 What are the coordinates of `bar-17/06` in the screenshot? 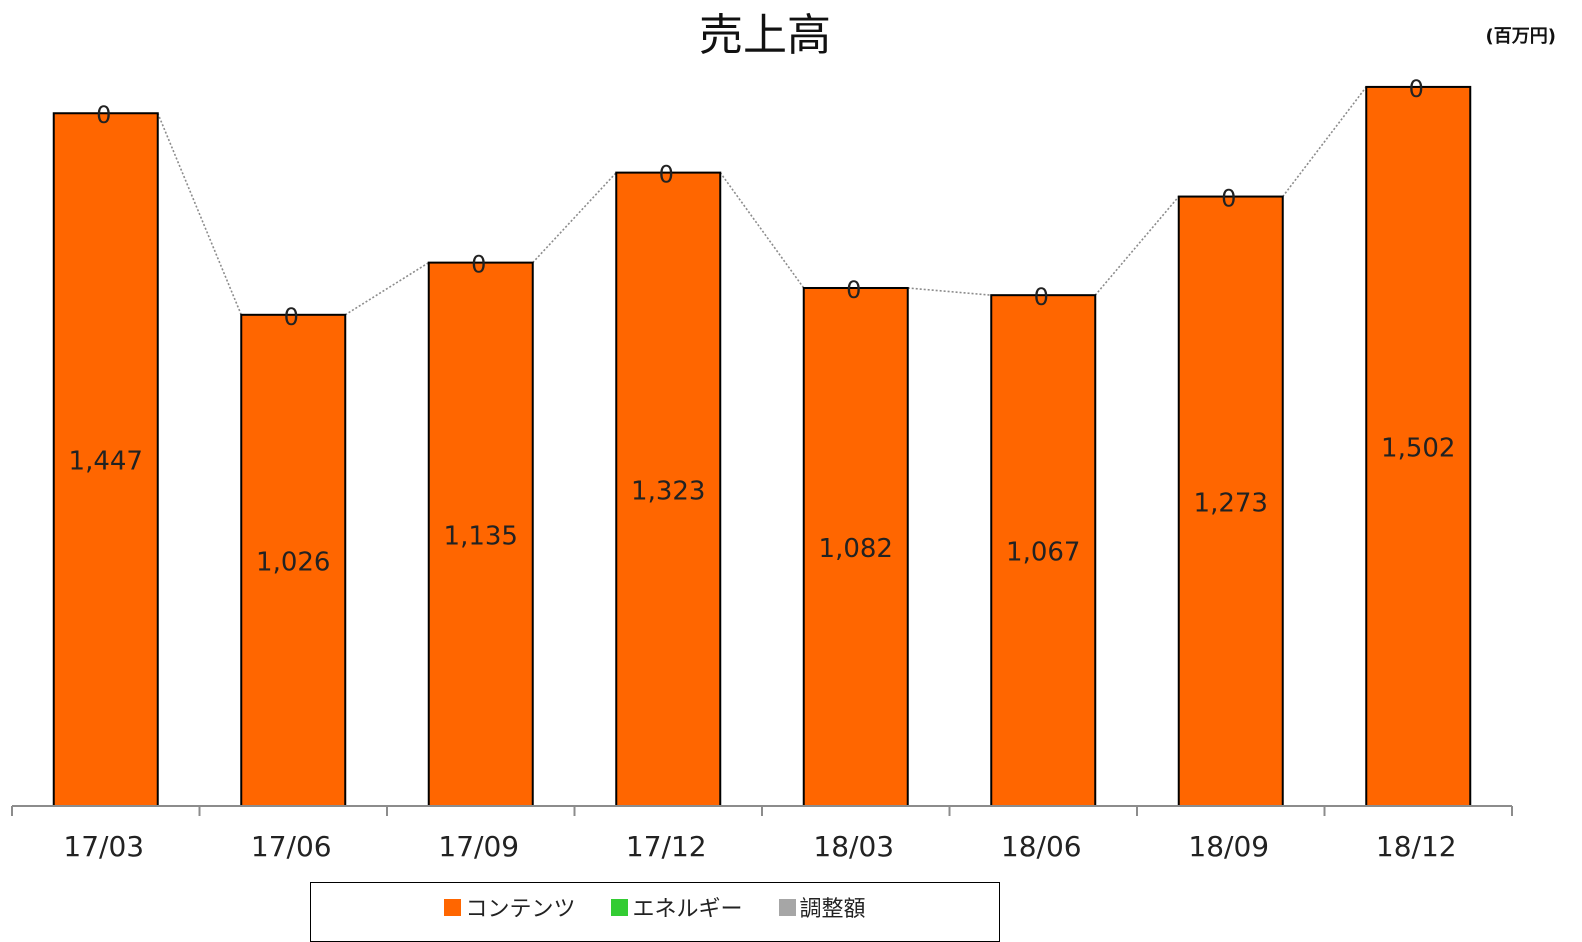 It's located at (293, 560).